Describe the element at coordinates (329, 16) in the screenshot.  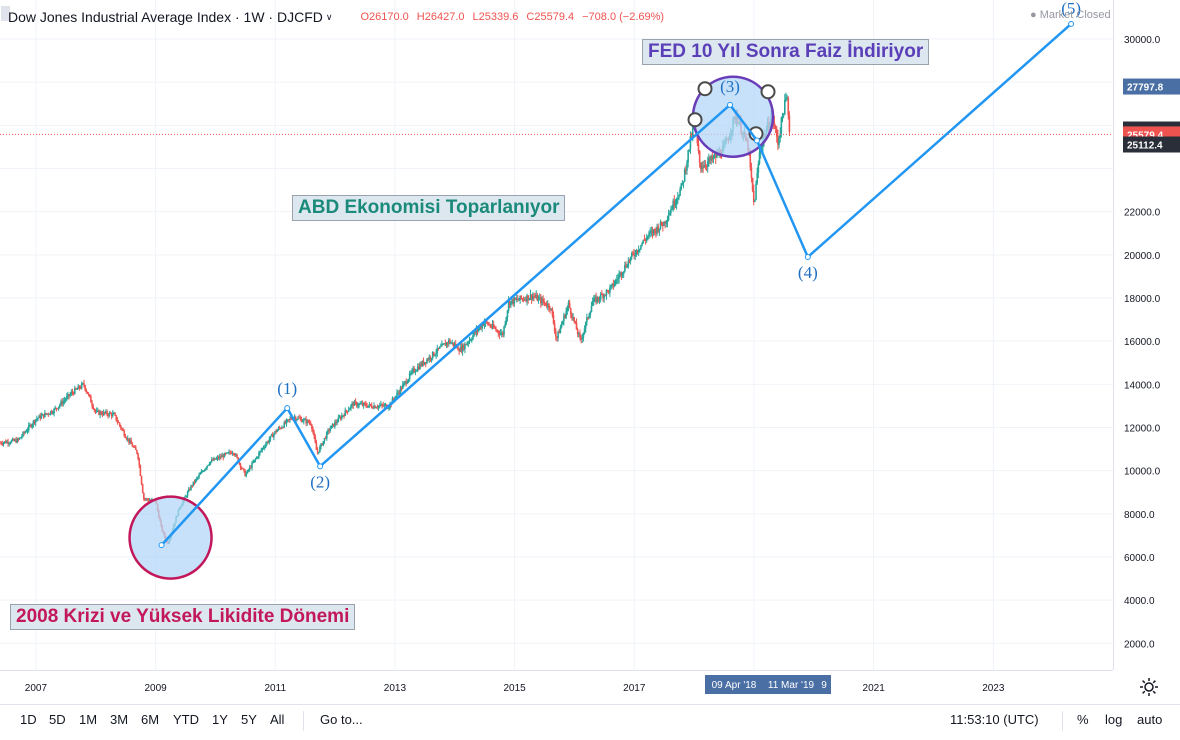
I see `chevron-down-icon: ∨` at that location.